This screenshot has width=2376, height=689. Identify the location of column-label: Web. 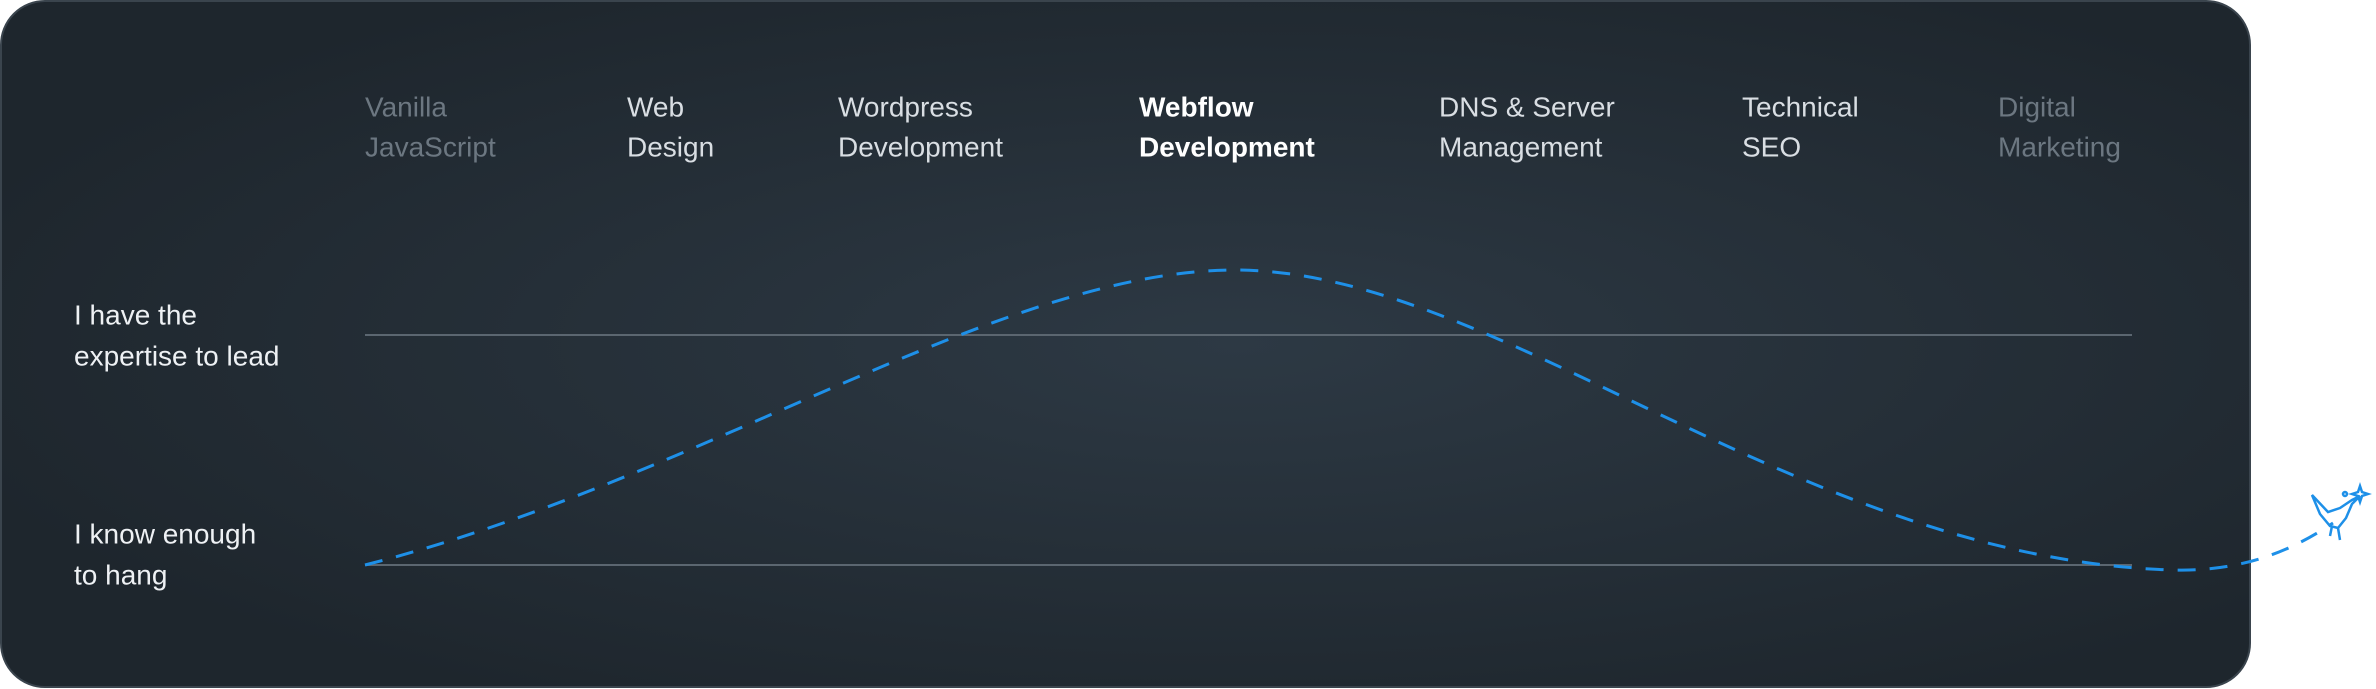
(655, 106).